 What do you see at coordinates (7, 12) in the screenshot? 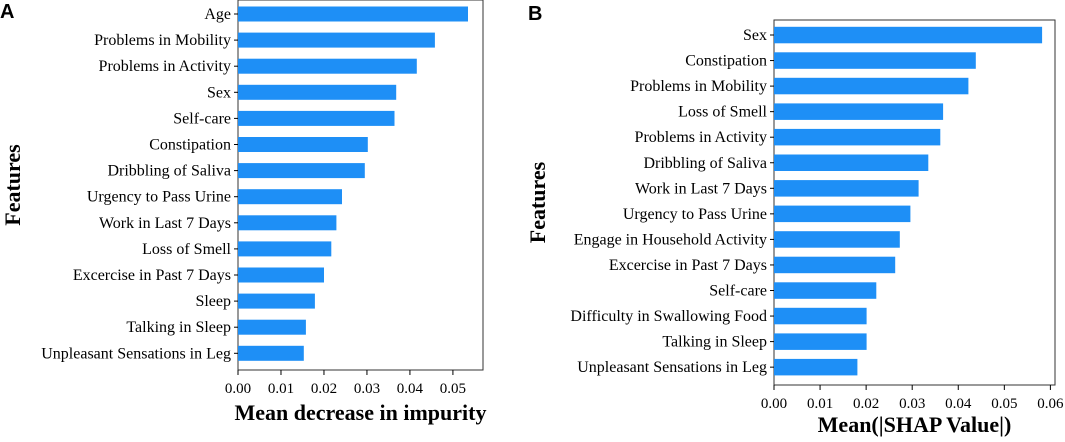
I see `panel-label-a: A` at bounding box center [7, 12].